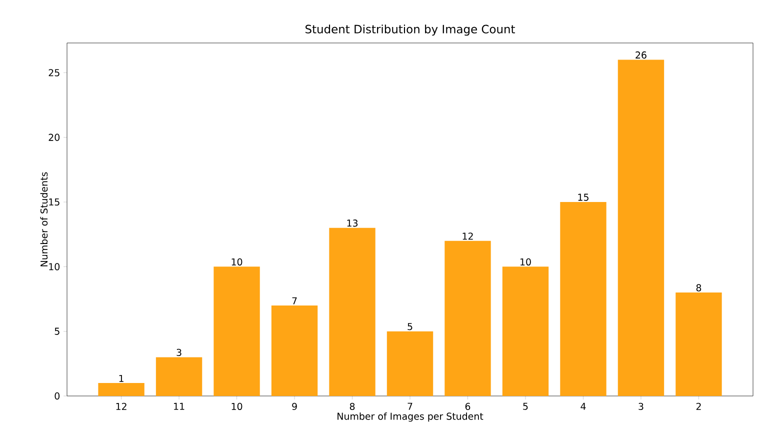 Image resolution: width=766 pixels, height=436 pixels. What do you see at coordinates (525, 406) in the screenshot?
I see `x-tick-label: 5` at bounding box center [525, 406].